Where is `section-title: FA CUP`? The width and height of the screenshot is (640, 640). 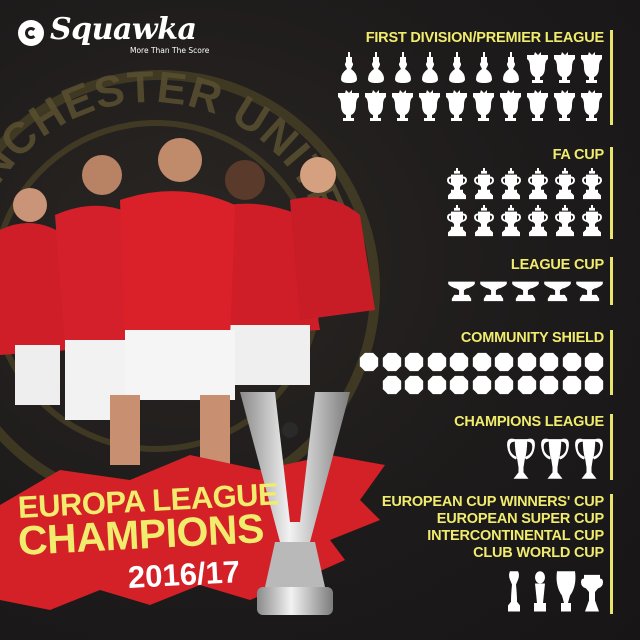
section-title: FA CUP is located at coordinates (578, 155).